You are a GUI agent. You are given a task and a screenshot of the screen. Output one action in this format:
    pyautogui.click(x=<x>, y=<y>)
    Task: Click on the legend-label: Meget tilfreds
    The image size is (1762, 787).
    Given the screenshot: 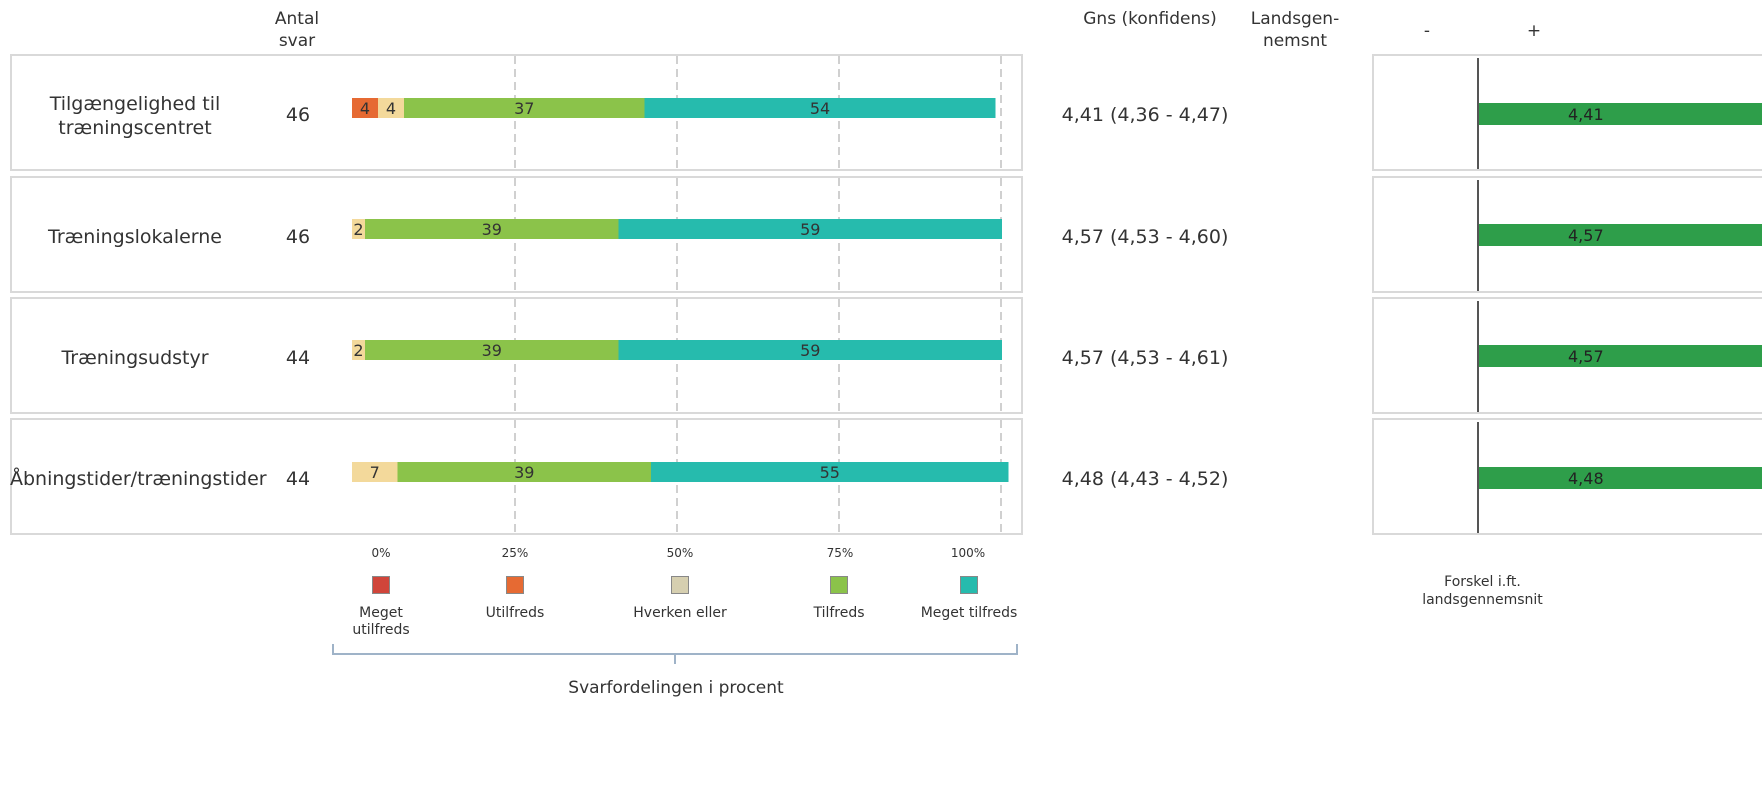 What is the action you would take?
    pyautogui.click(x=969, y=613)
    